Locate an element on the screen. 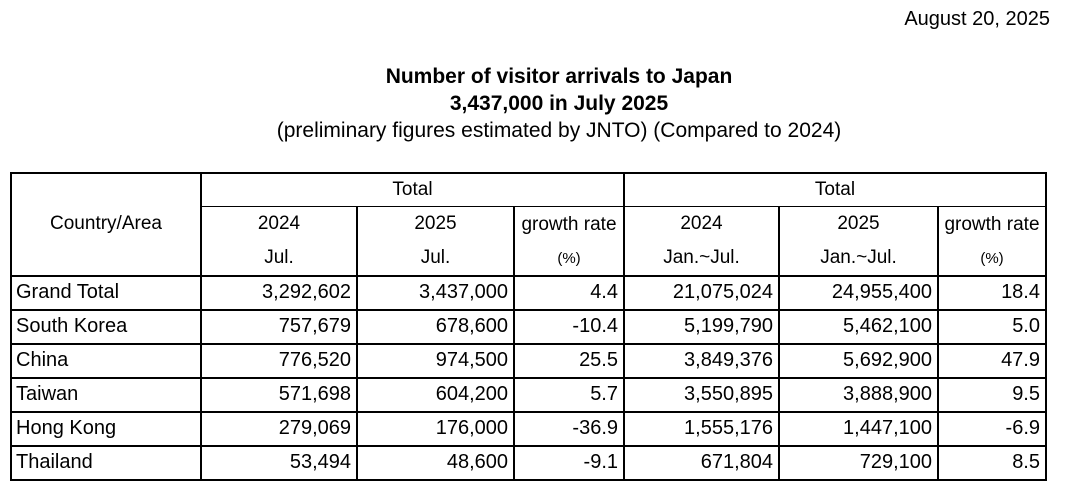  jul-2025-cell: 604,200 is located at coordinates (435, 394).